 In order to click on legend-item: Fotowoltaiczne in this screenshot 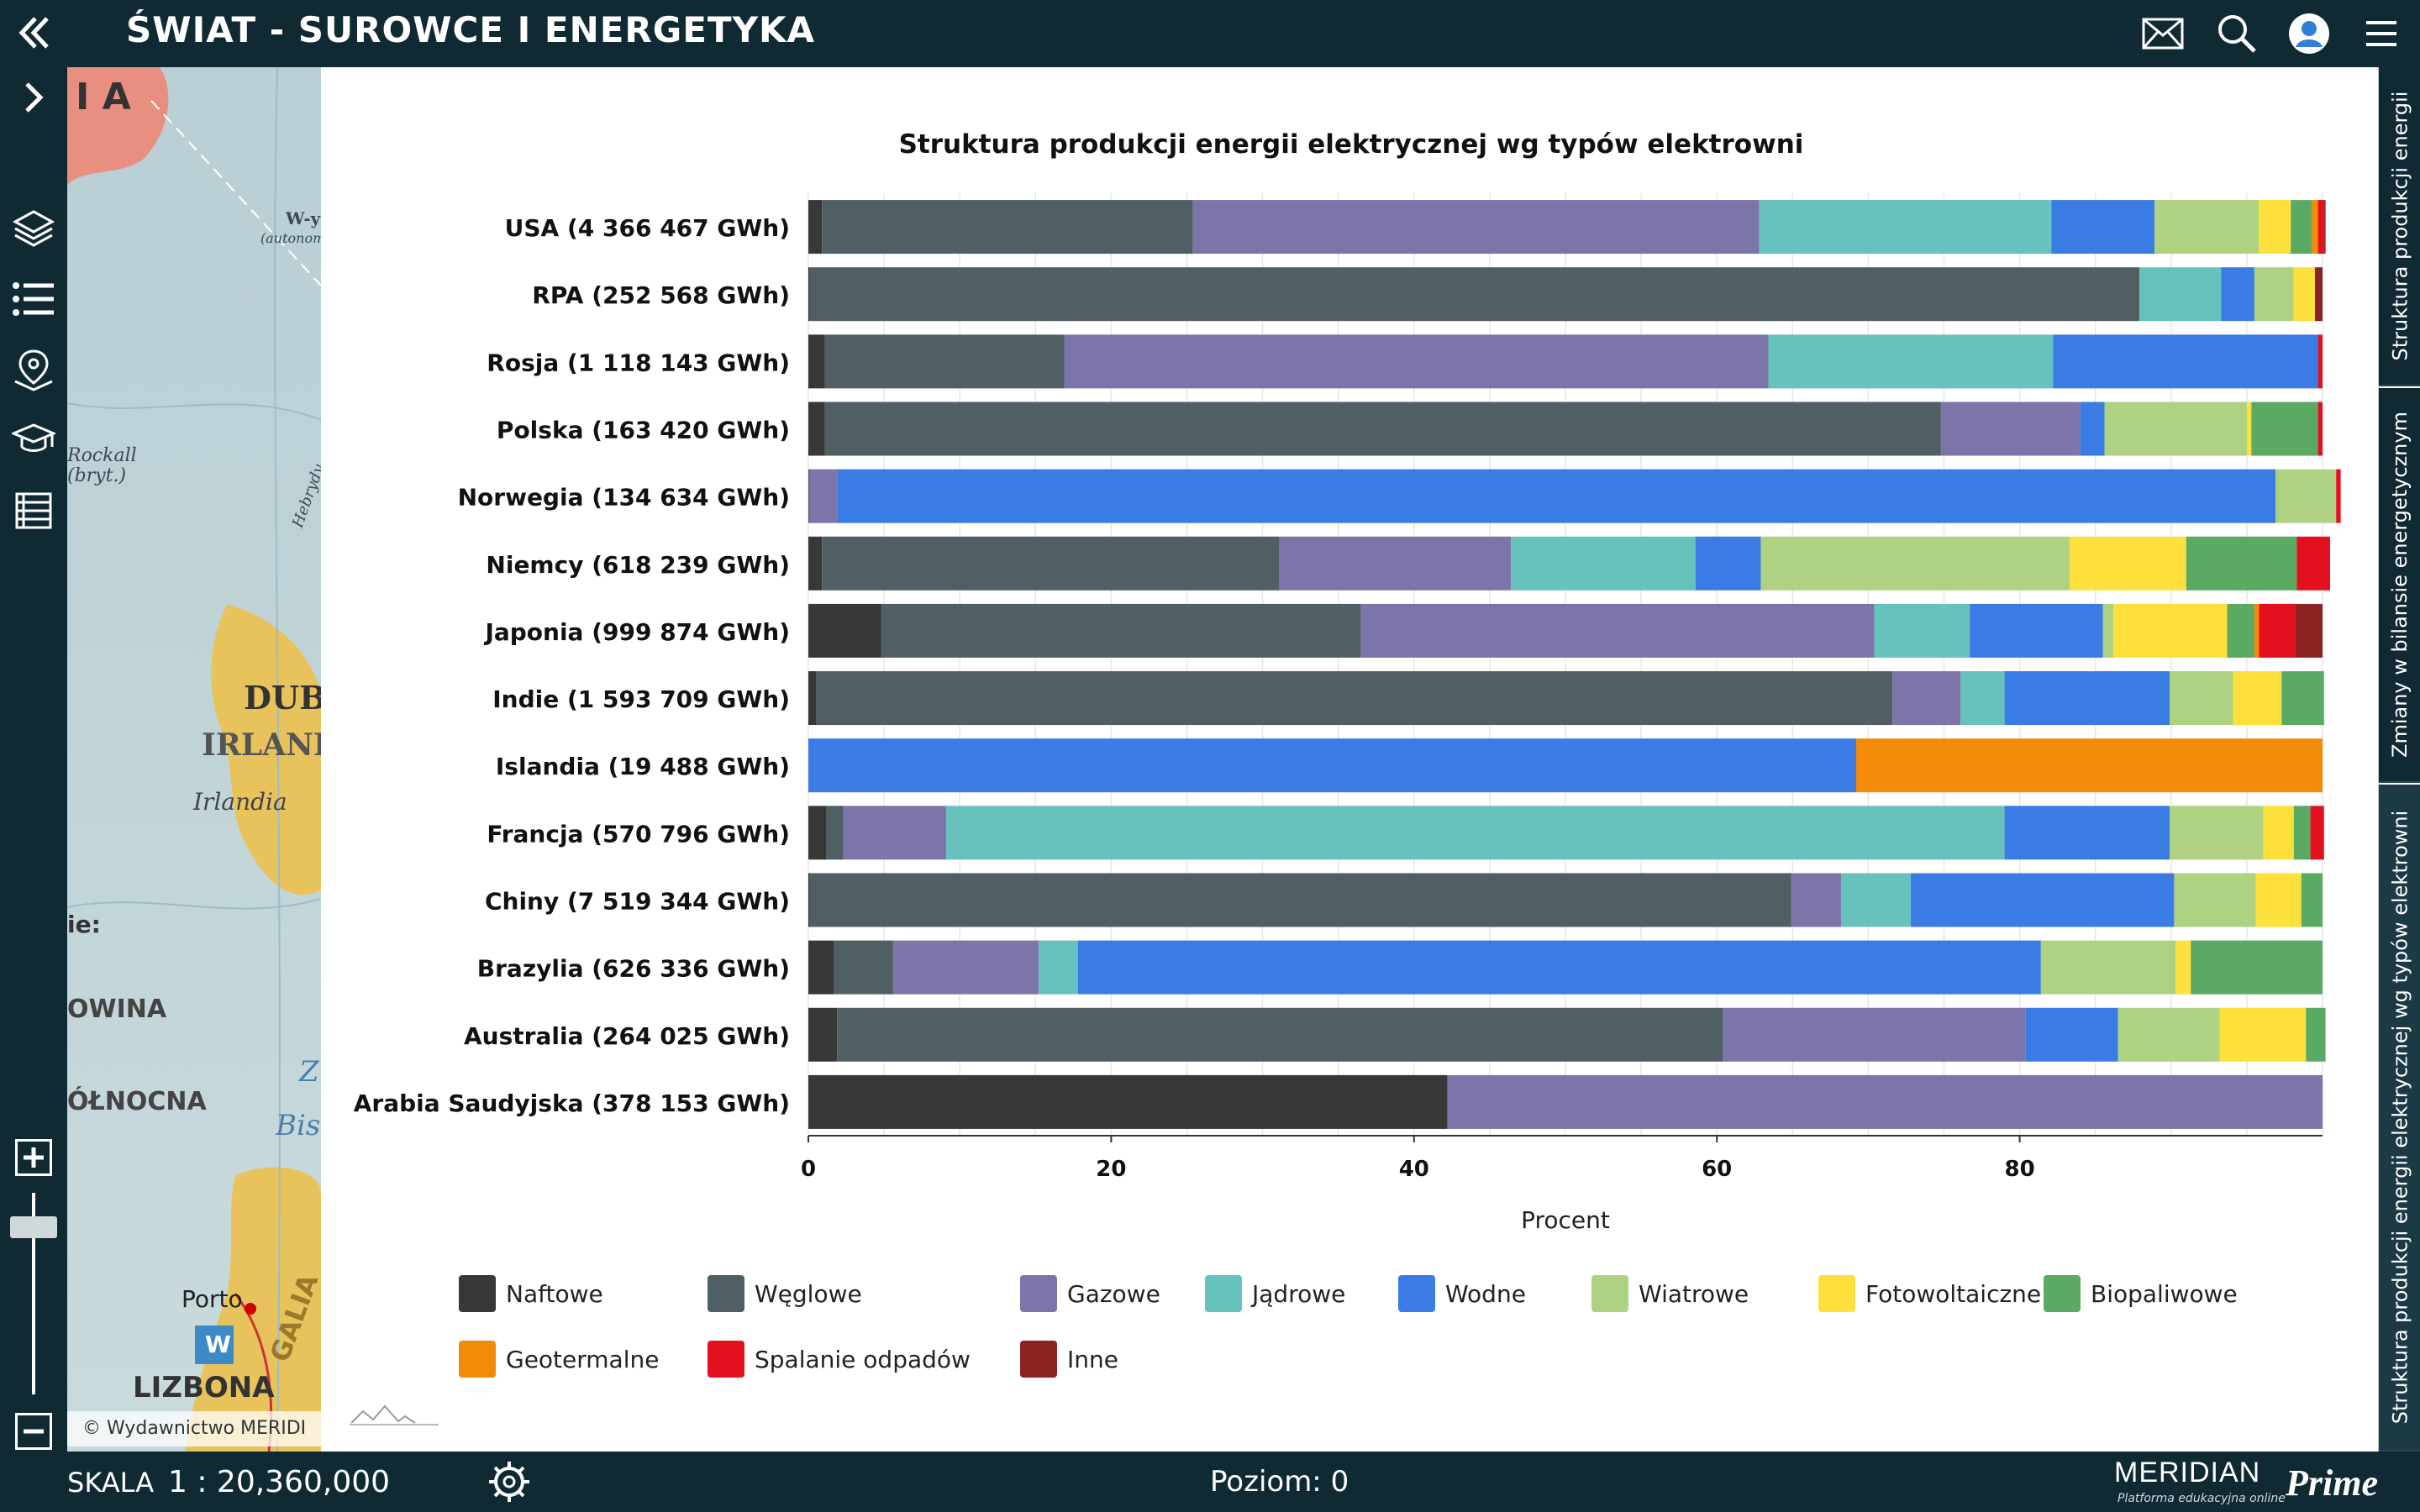, I will do `click(1929, 1293)`.